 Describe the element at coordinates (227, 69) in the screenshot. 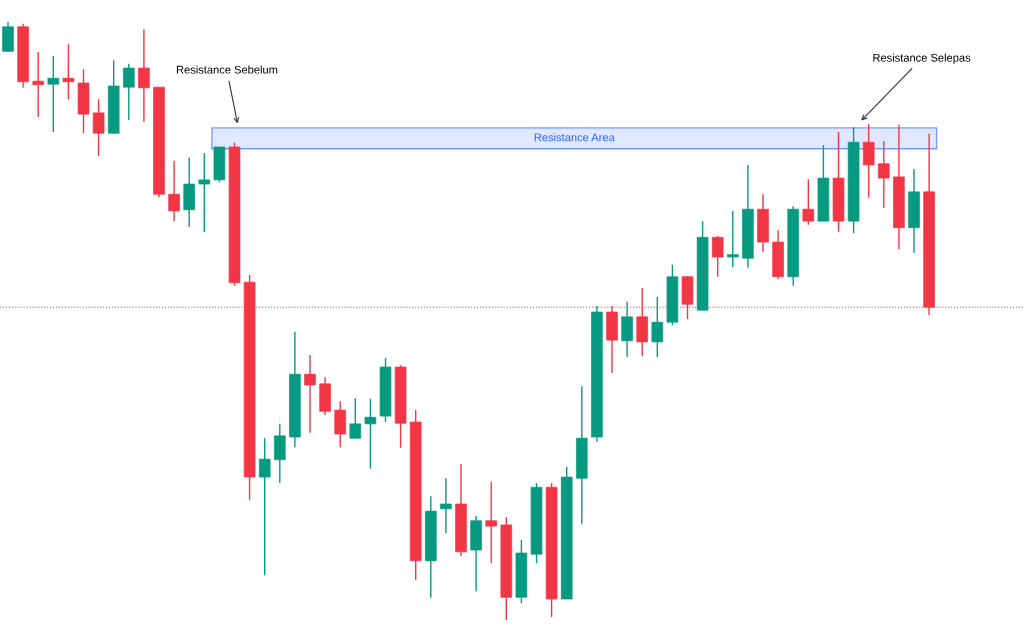

I see `annotation: Resistance Sebelum` at that location.